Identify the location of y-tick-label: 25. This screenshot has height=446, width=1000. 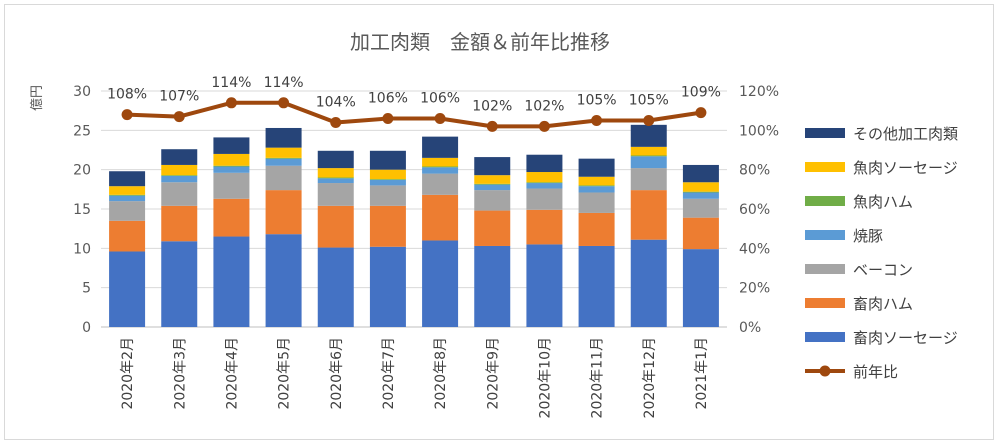
(82, 131).